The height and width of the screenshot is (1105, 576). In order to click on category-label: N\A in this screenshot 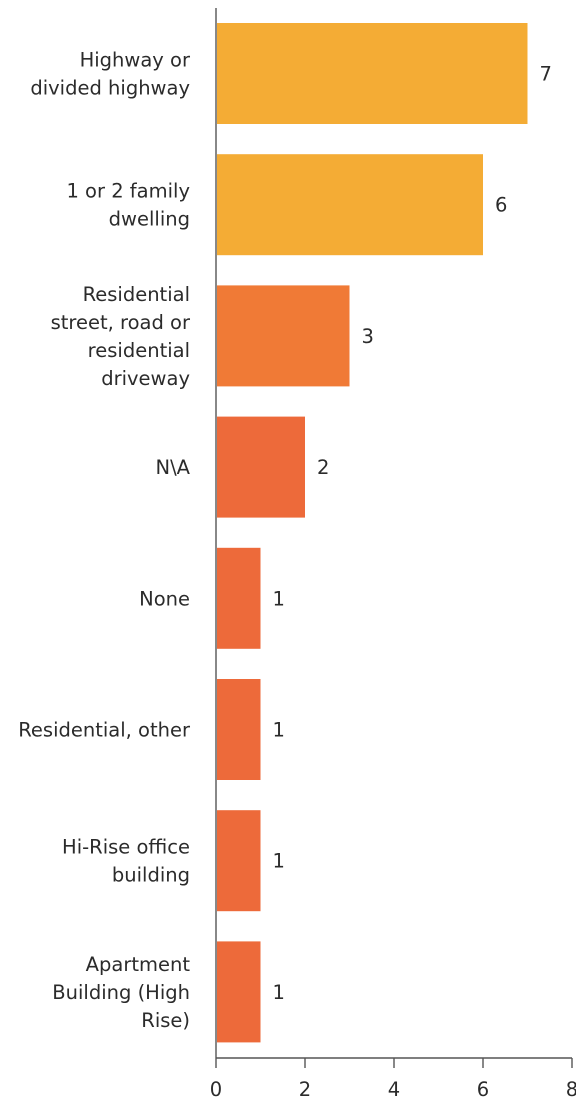, I will do `click(173, 467)`.